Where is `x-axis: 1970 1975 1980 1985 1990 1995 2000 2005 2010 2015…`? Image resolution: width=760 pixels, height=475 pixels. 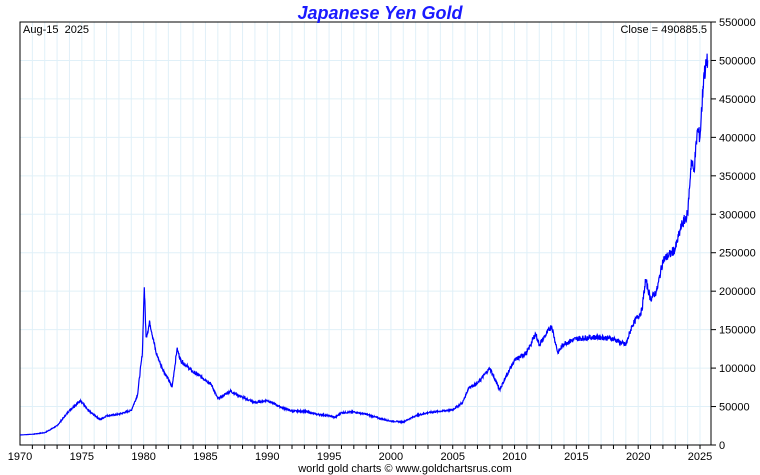 x-axis: 1970 1975 1980 1985 1990 1995 2000 2005 2010 2015… is located at coordinates (360, 454).